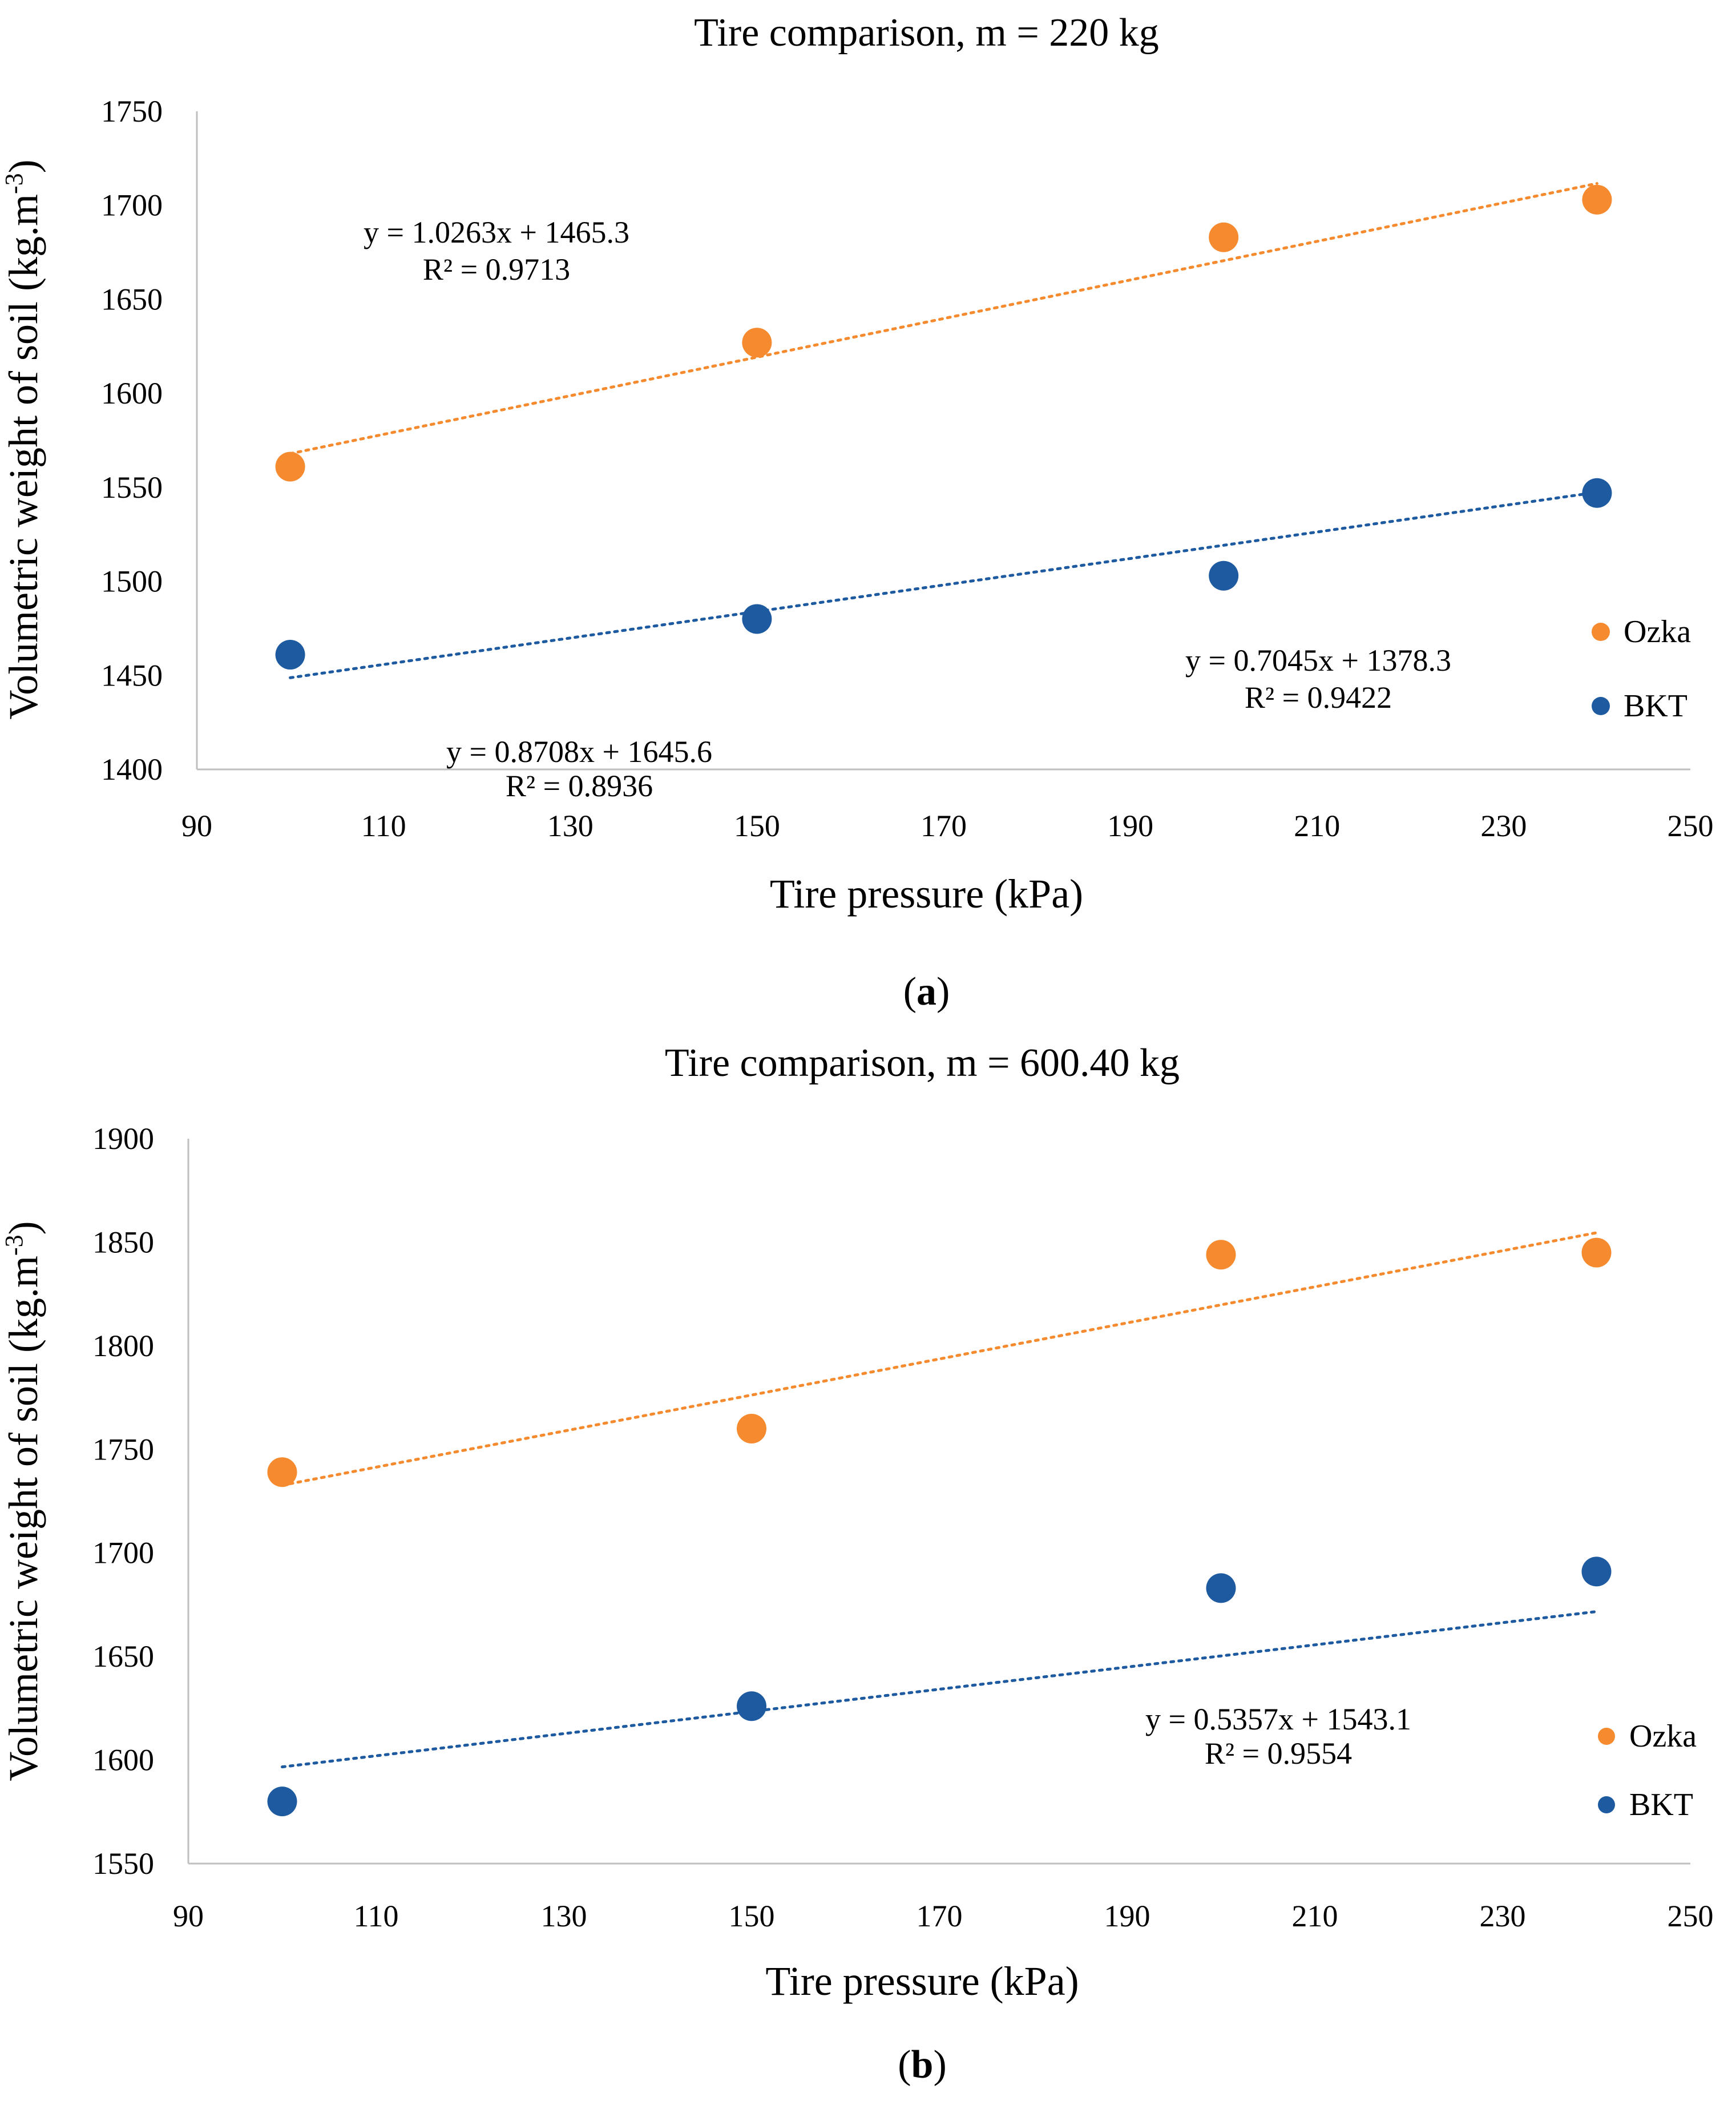 This screenshot has height=2105, width=1736. What do you see at coordinates (926, 33) in the screenshot?
I see `chart-title: Tire comparison, m = 220 kg` at bounding box center [926, 33].